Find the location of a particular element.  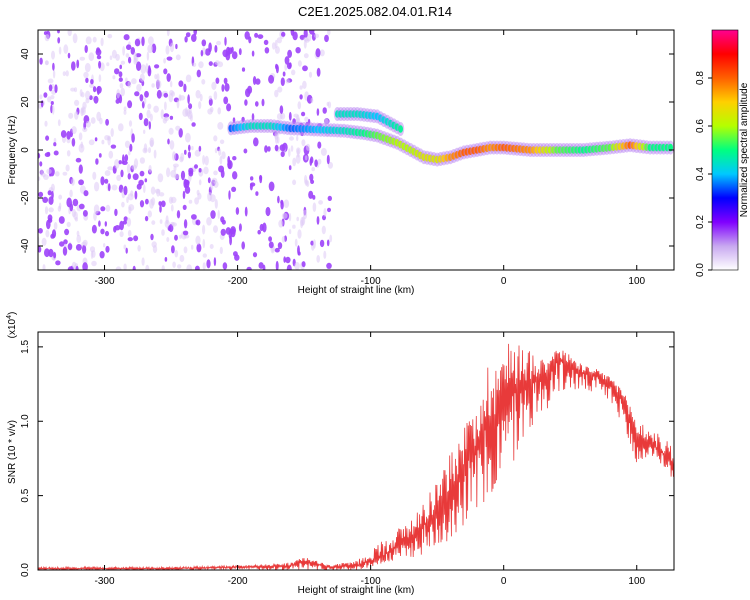

snr-y-tick-label: 1.0 is located at coordinates (25, 421).